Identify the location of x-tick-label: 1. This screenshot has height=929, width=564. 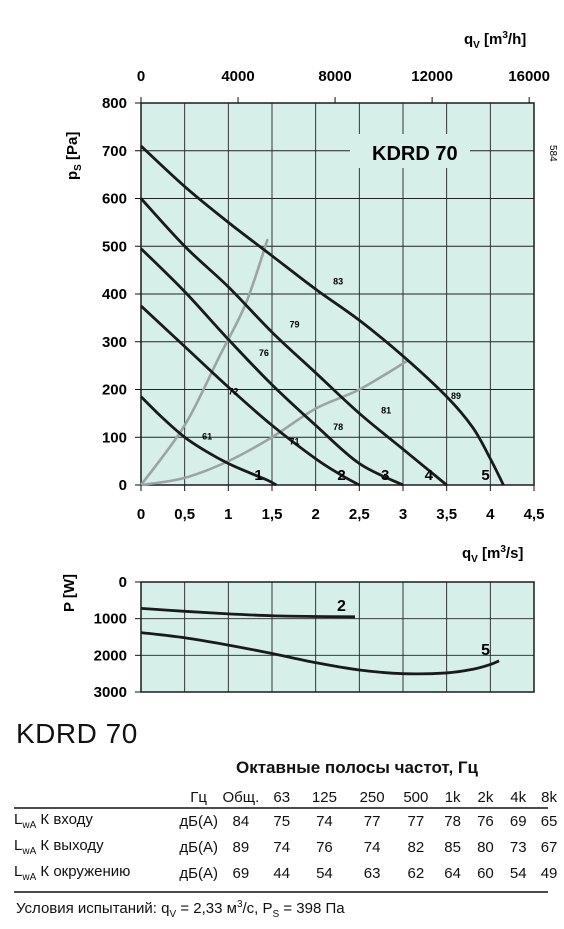
(228, 514).